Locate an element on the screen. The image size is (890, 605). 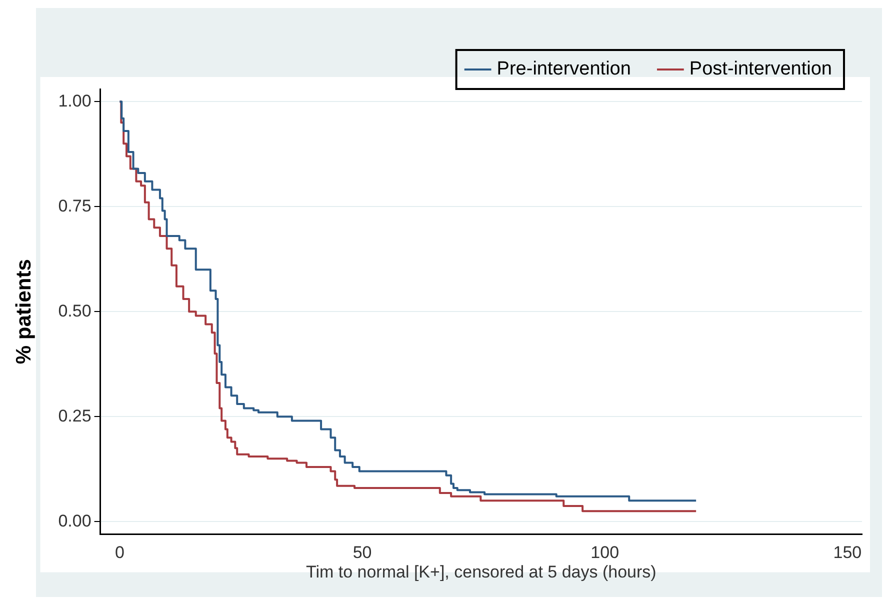
x-tick-label: 100 is located at coordinates (605, 552).